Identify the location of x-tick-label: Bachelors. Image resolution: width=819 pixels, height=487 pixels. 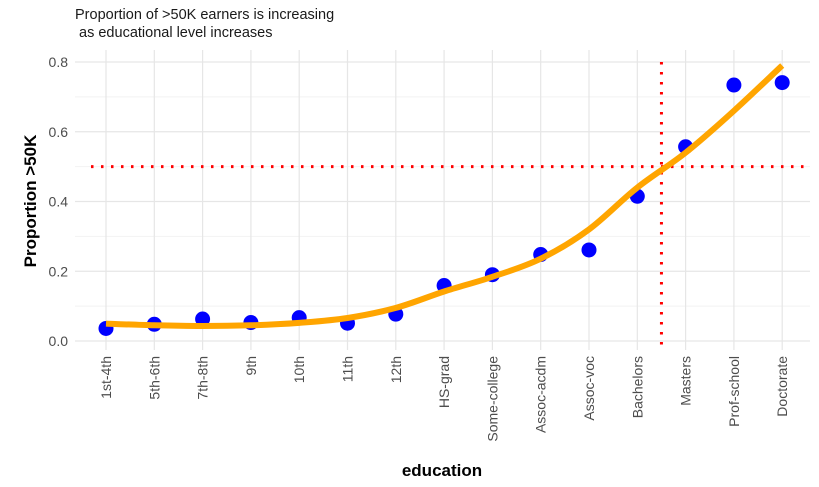
(637, 387).